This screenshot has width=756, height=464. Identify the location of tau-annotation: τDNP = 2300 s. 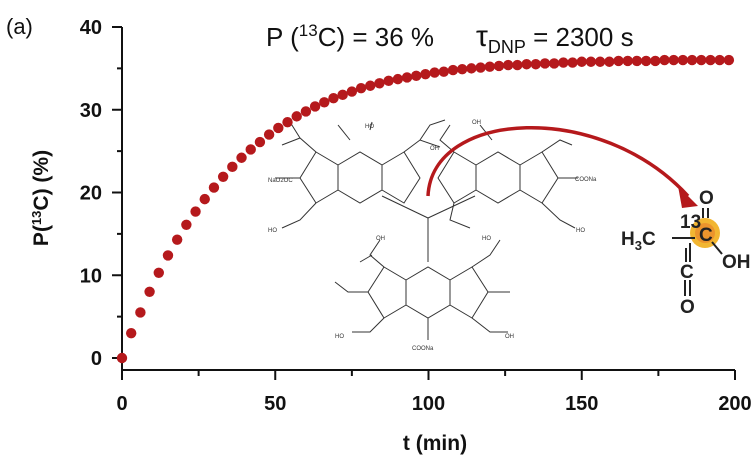
(555, 38).